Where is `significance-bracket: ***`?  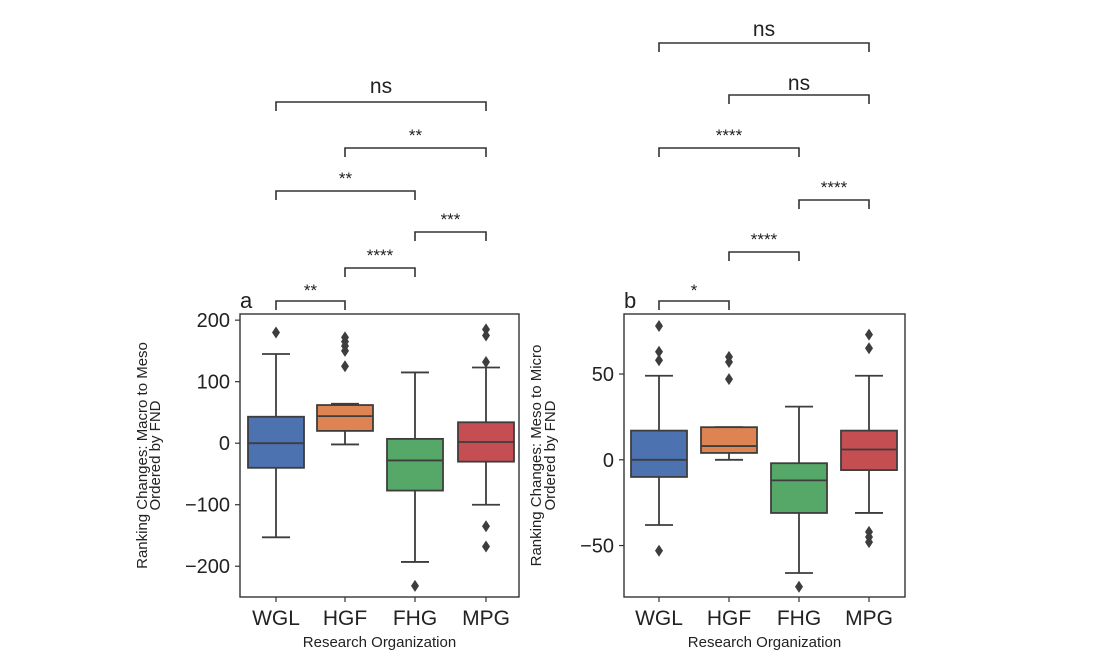
significance-bracket: *** is located at coordinates (450, 225).